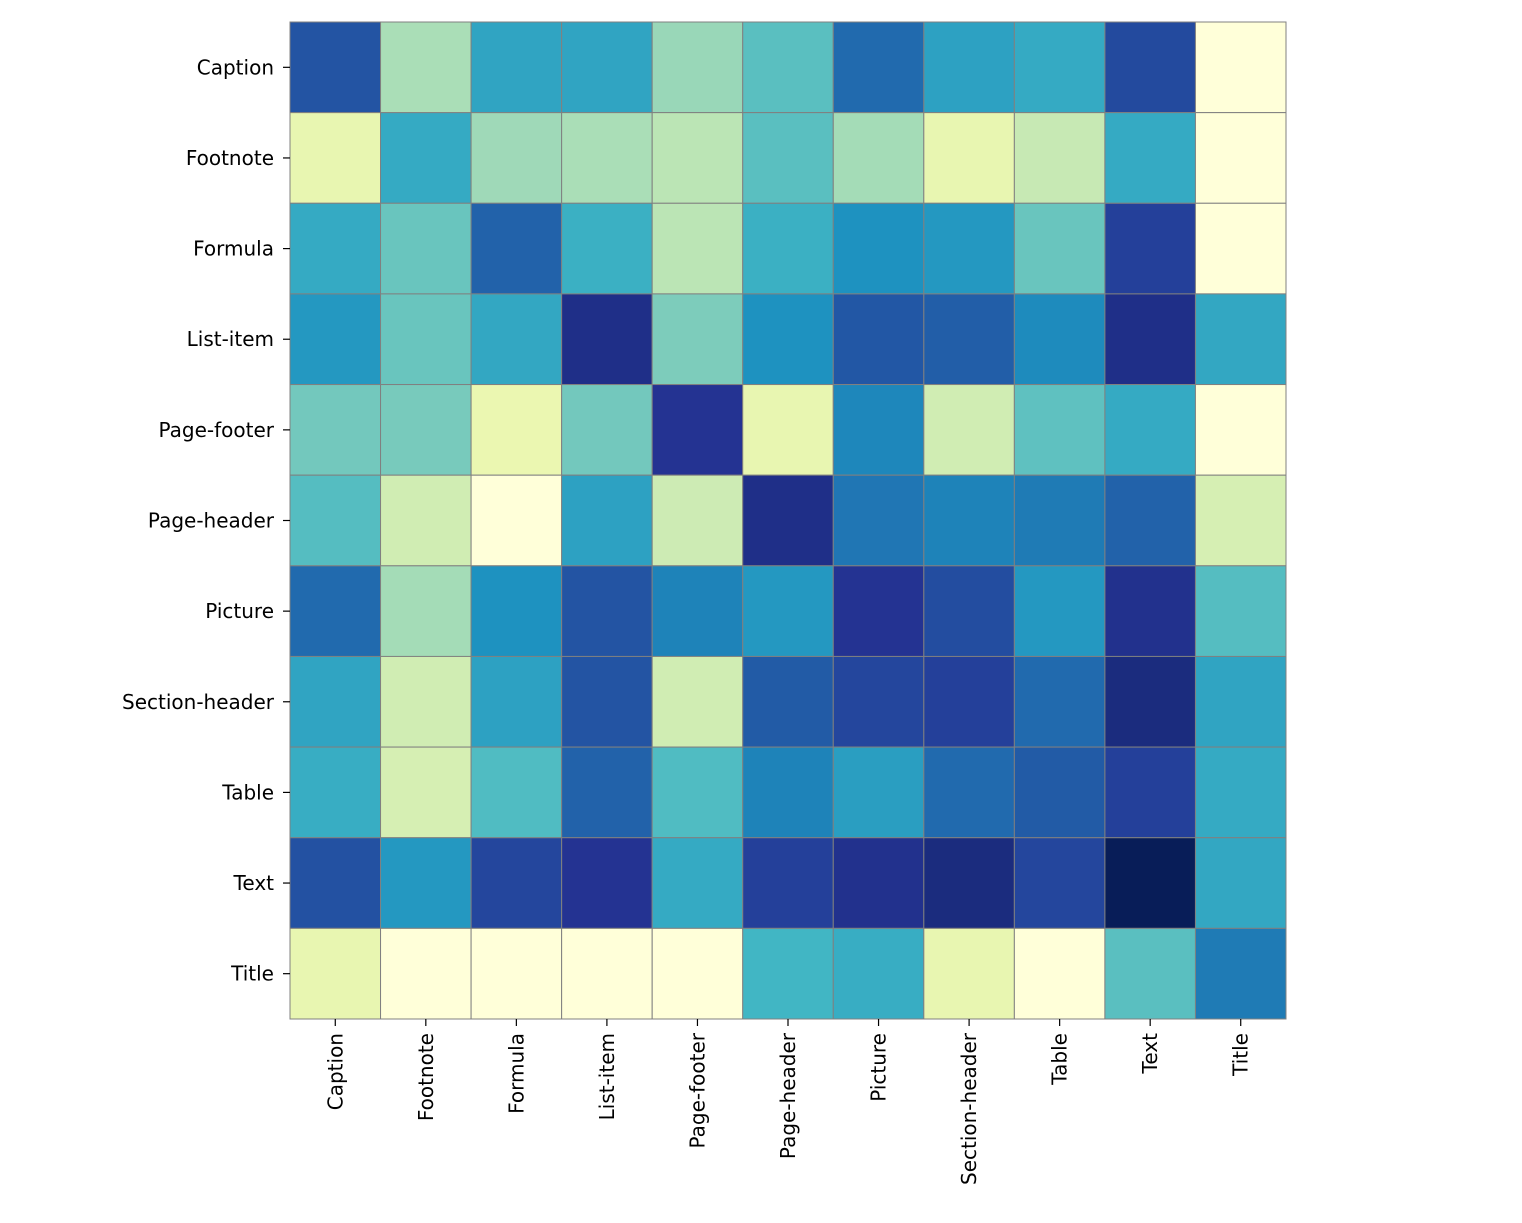 This screenshot has height=1223, width=1522. I want to click on y-tick-label: Footnote, so click(230, 158).